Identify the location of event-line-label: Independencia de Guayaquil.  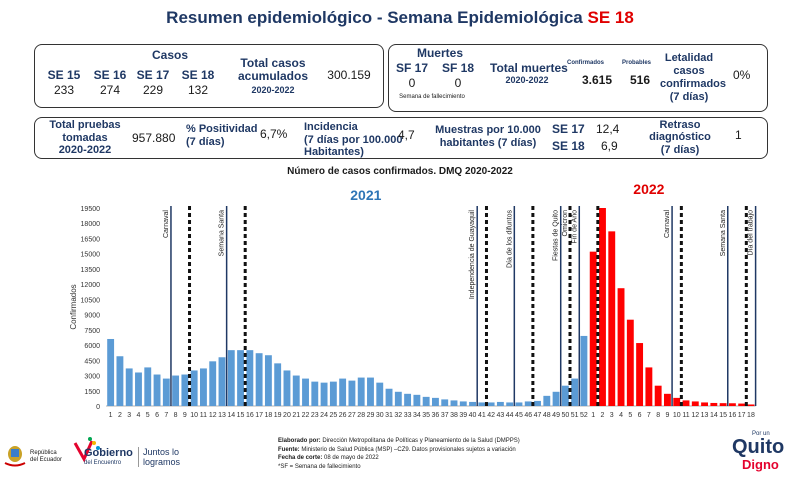
(472, 255).